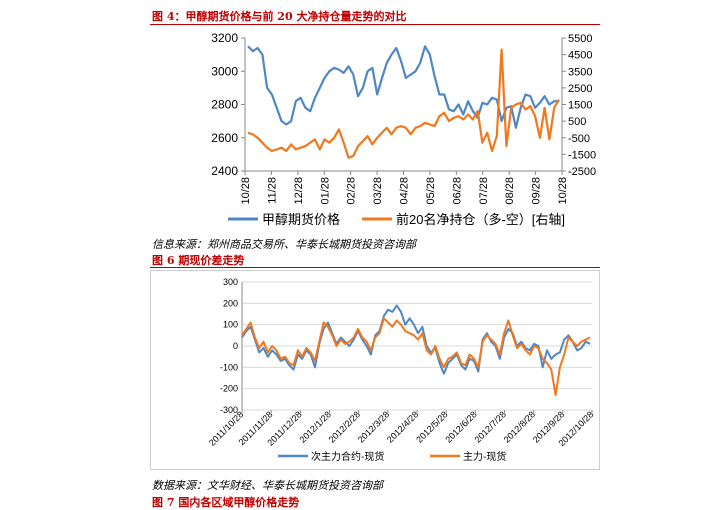 This screenshot has height=510, width=706. I want to click on net-position-series-line, so click(403, 103).